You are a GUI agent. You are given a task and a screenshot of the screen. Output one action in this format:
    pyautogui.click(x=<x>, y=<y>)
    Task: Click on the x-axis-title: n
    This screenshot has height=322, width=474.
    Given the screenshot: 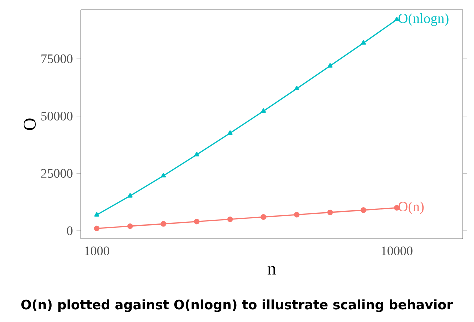 What is the action you would take?
    pyautogui.click(x=272, y=270)
    